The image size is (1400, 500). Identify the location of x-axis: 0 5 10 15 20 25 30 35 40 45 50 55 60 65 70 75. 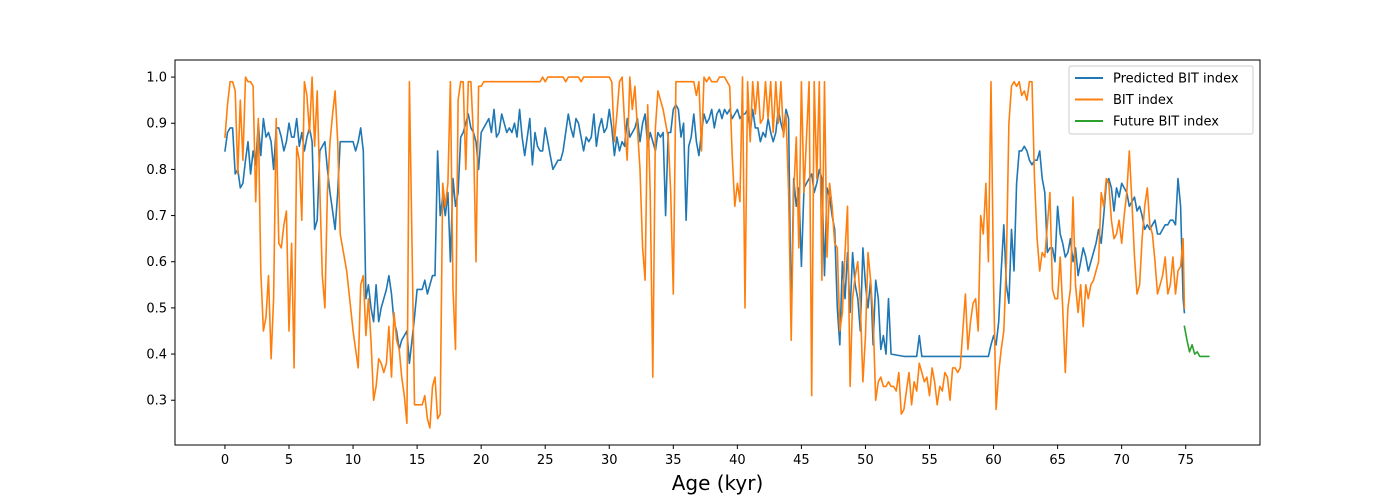
(707, 456).